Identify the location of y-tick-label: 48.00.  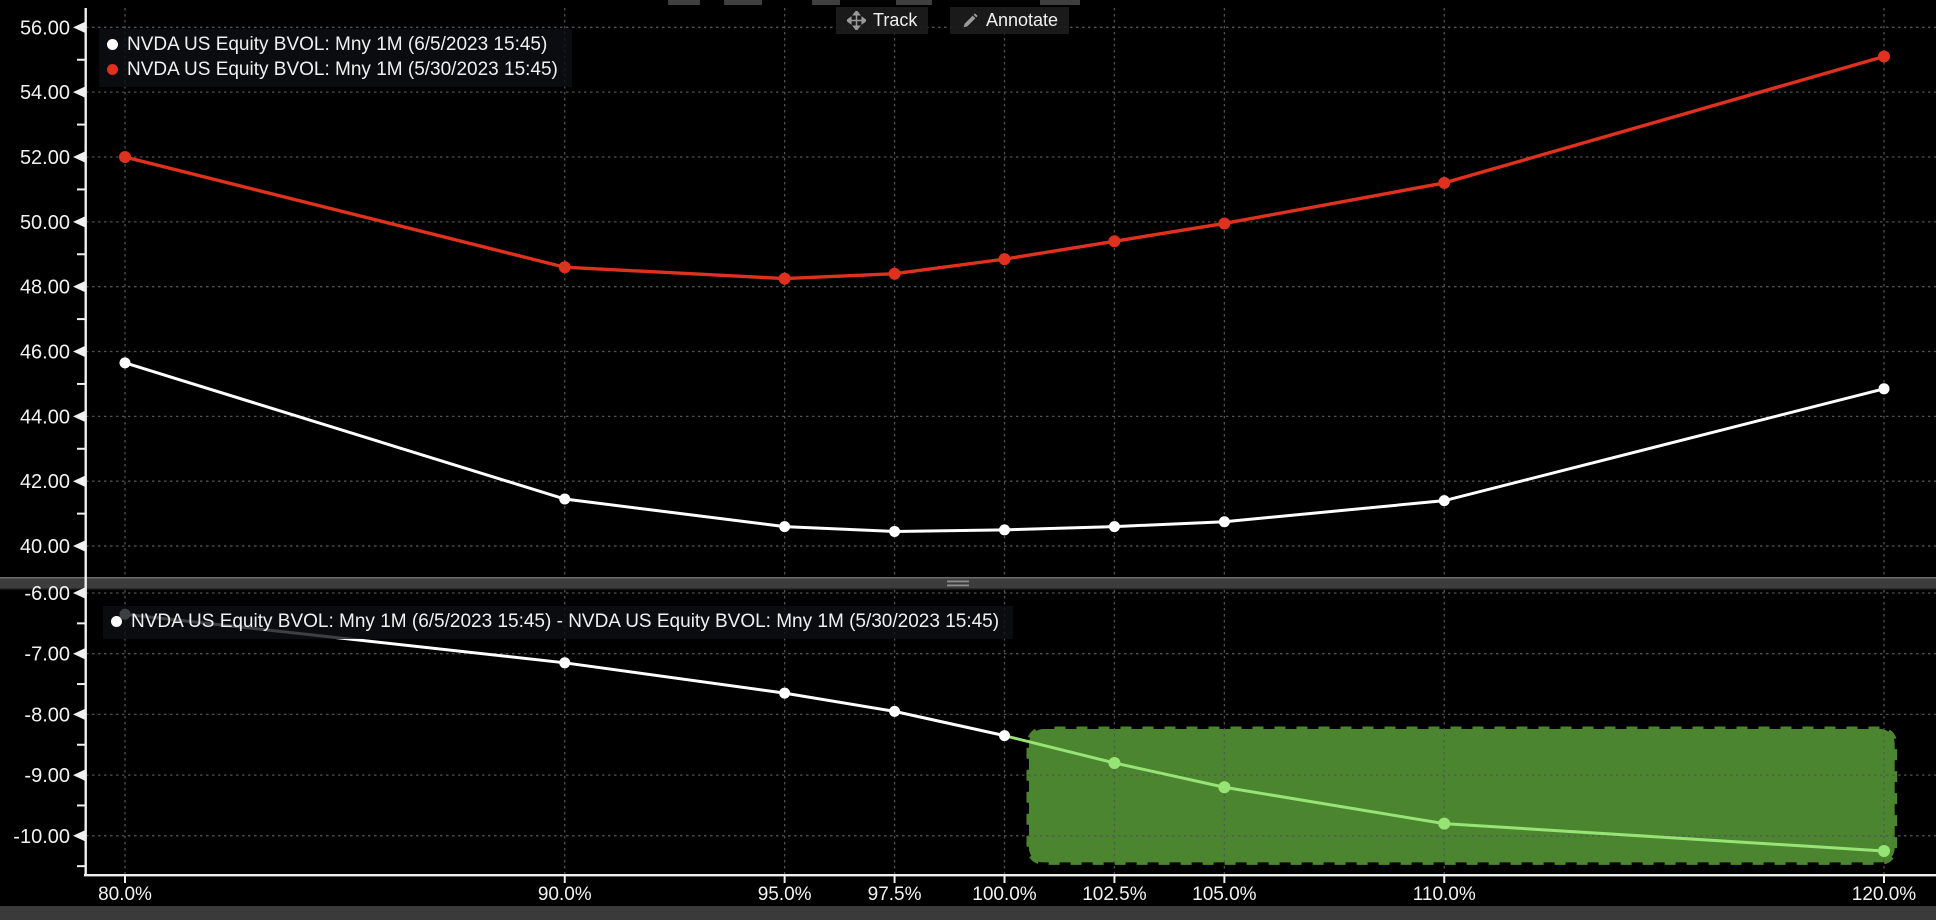
(45, 288).